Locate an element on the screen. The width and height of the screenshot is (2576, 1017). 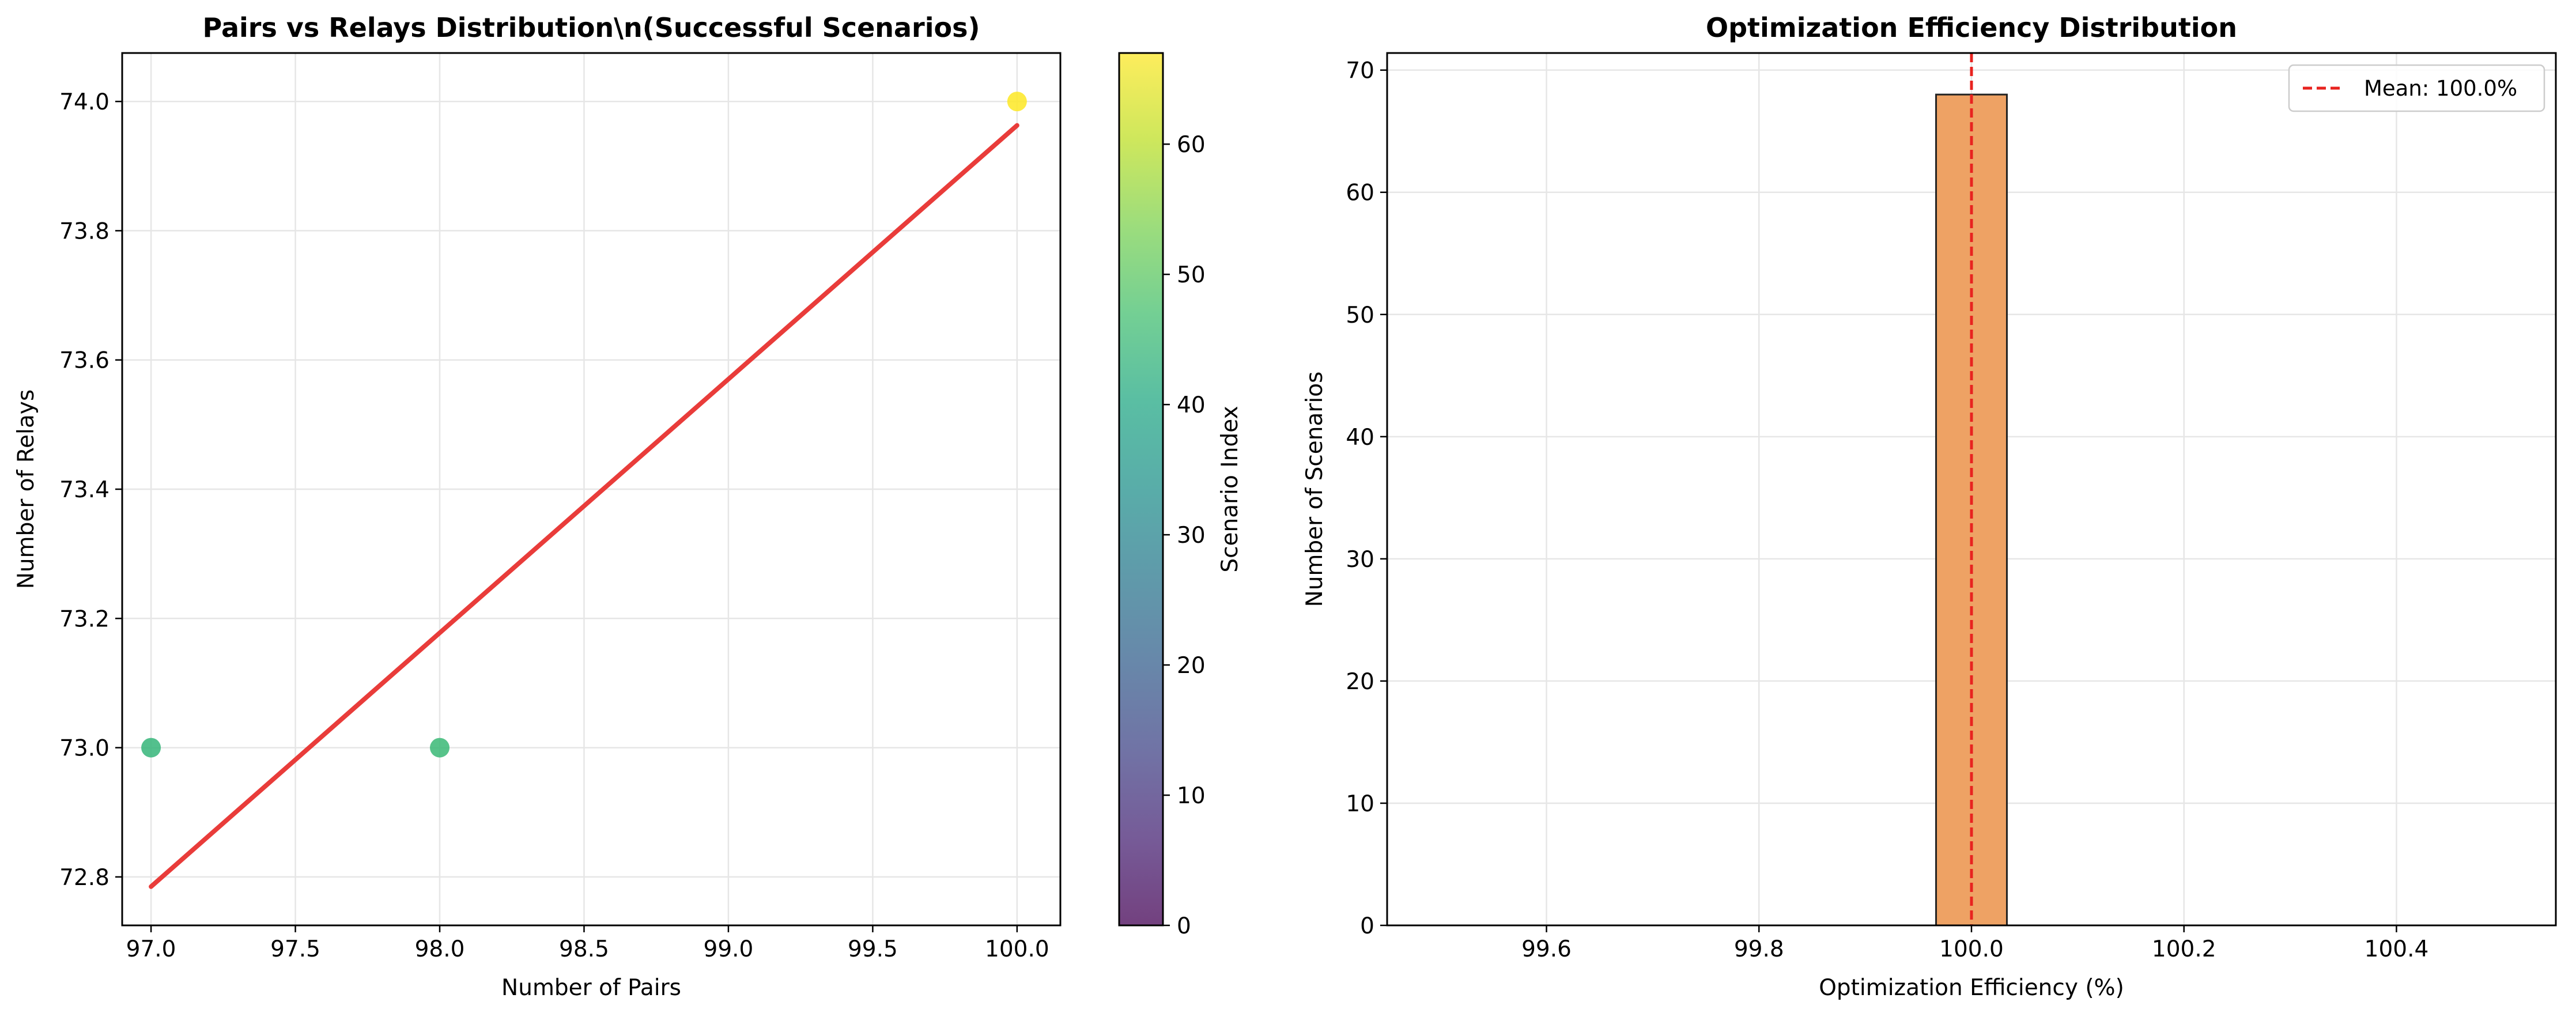
scatter-y-tick-label: 73.4 is located at coordinates (84, 490).